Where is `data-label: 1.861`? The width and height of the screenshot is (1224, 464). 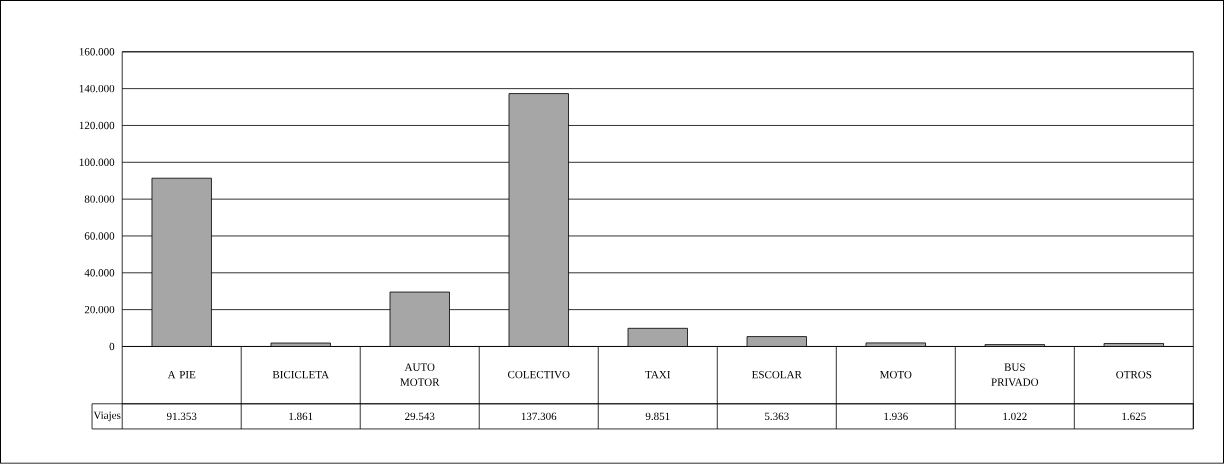 data-label: 1.861 is located at coordinates (301, 416).